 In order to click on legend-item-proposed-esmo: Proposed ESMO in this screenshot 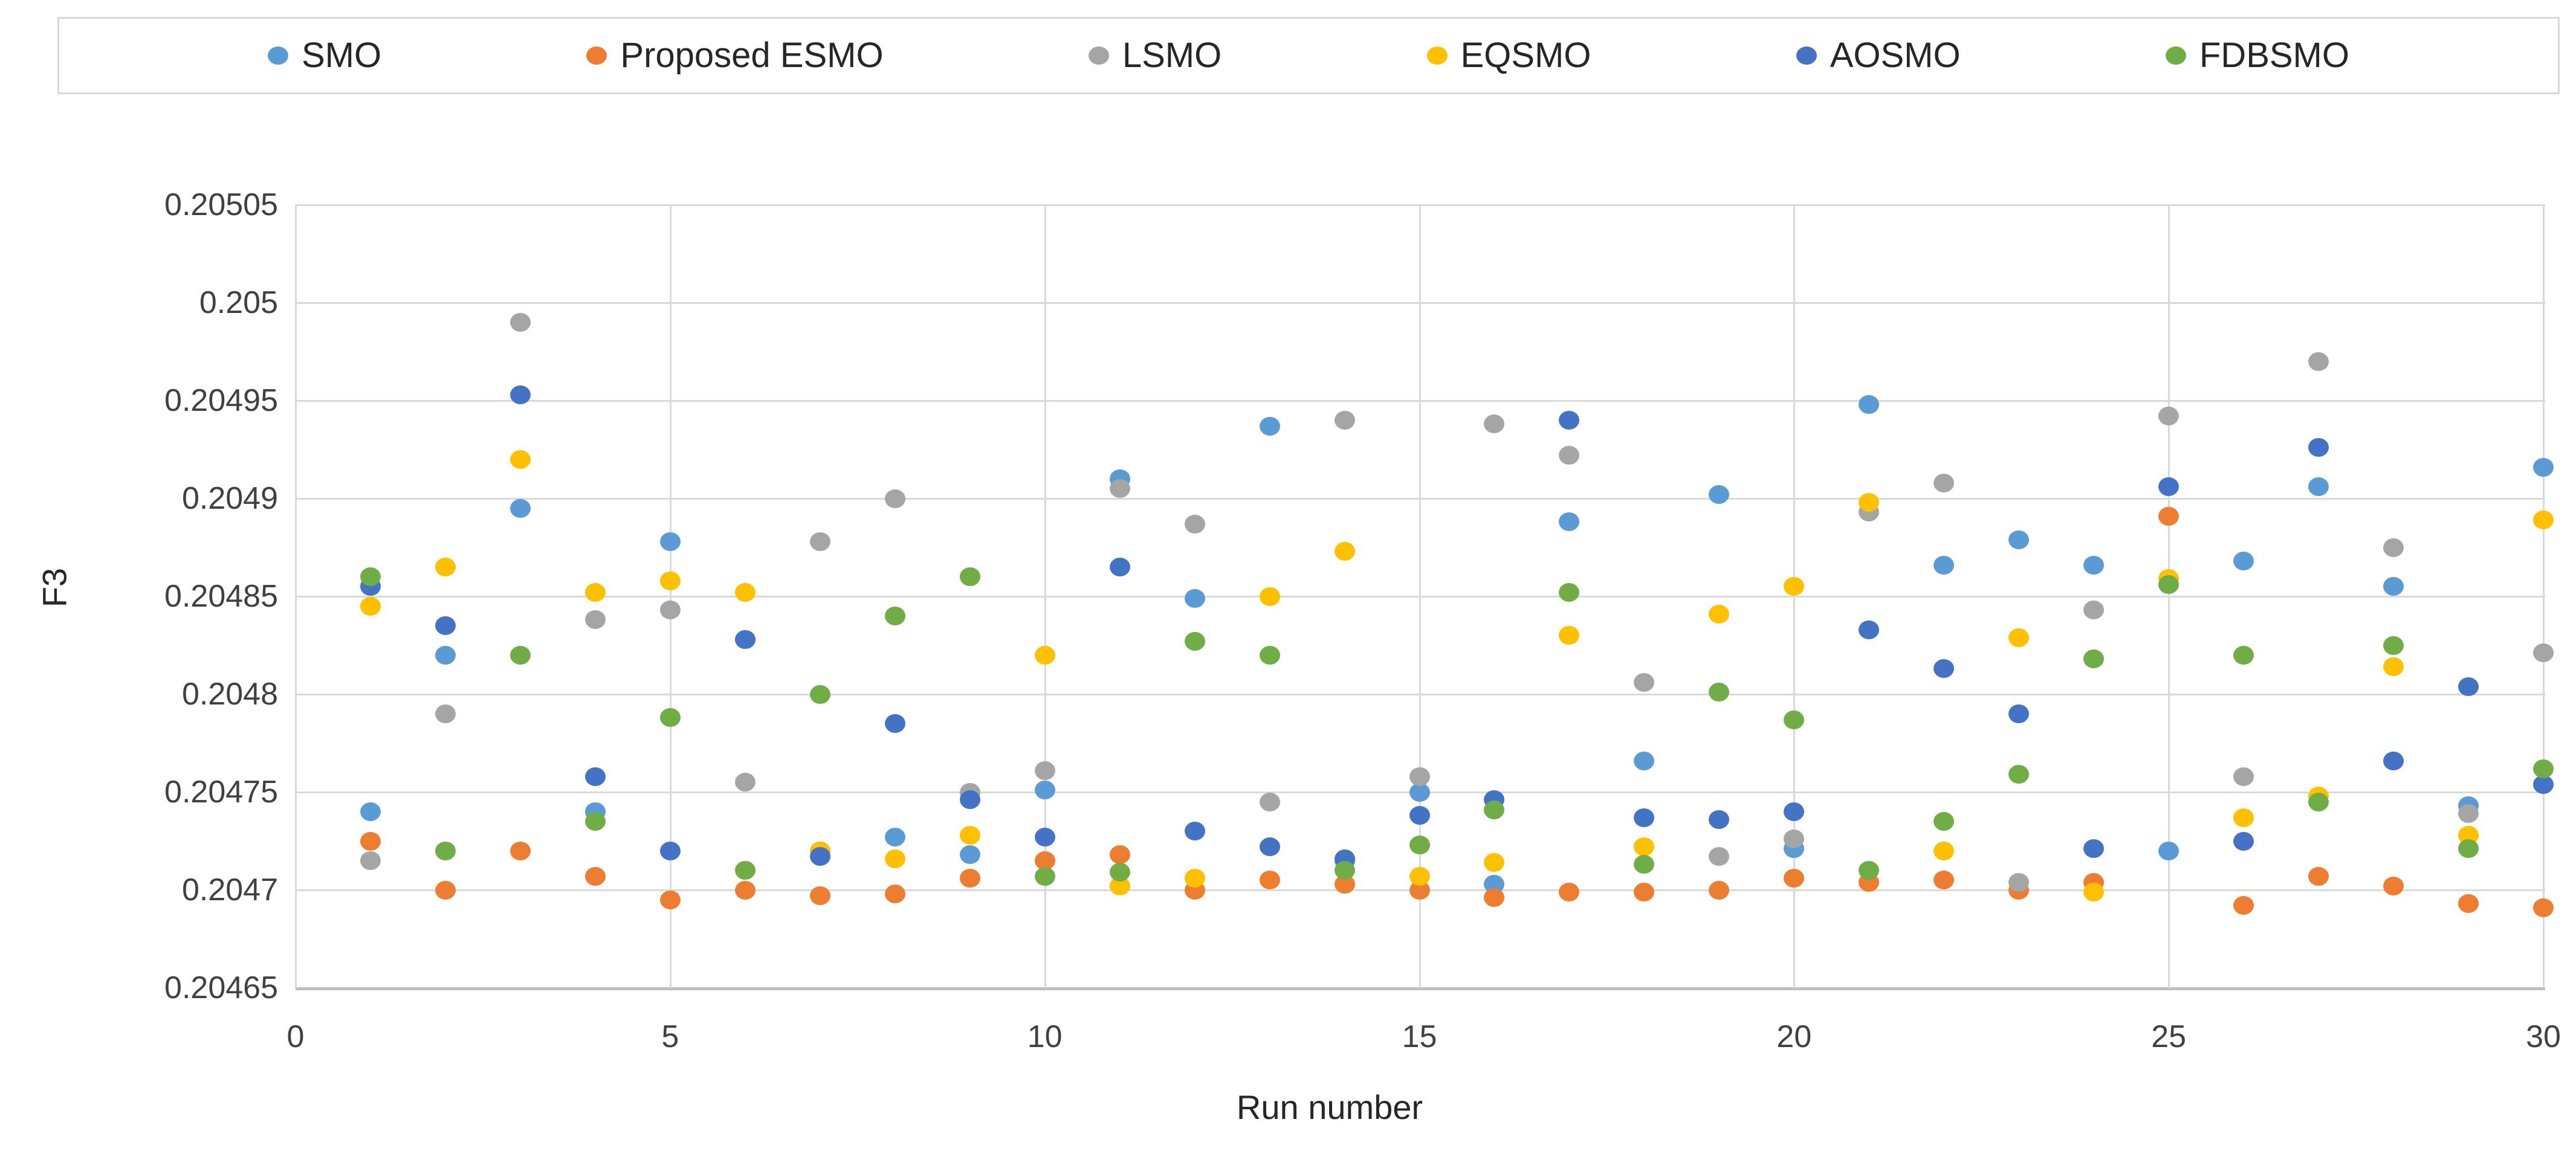, I will do `click(735, 55)`.